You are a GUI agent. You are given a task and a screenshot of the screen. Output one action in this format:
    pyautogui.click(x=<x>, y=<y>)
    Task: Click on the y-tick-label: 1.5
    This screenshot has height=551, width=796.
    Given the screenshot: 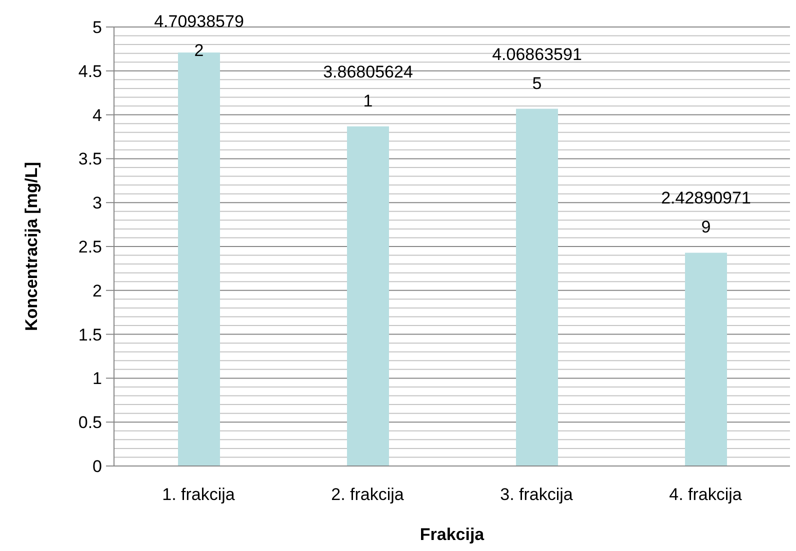 What is the action you would take?
    pyautogui.click(x=90, y=334)
    